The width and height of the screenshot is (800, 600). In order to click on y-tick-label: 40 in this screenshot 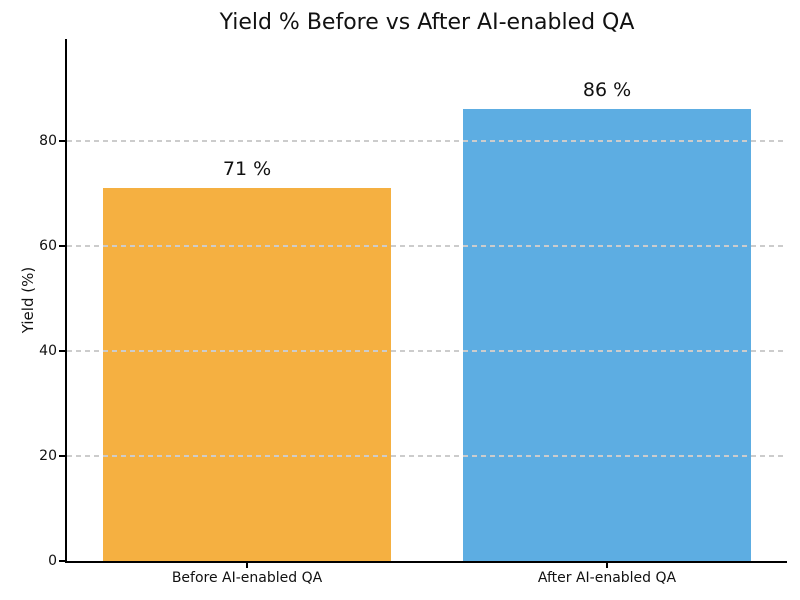, I will do `click(48, 350)`.